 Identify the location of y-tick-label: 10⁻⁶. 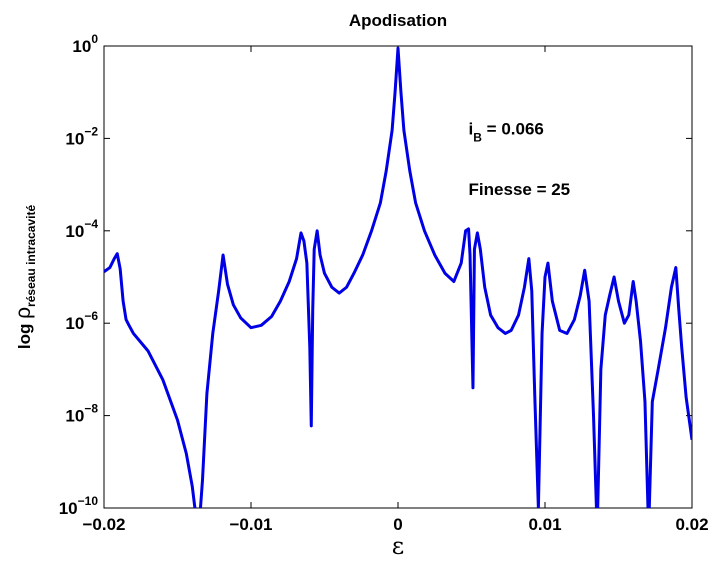
(81, 321).